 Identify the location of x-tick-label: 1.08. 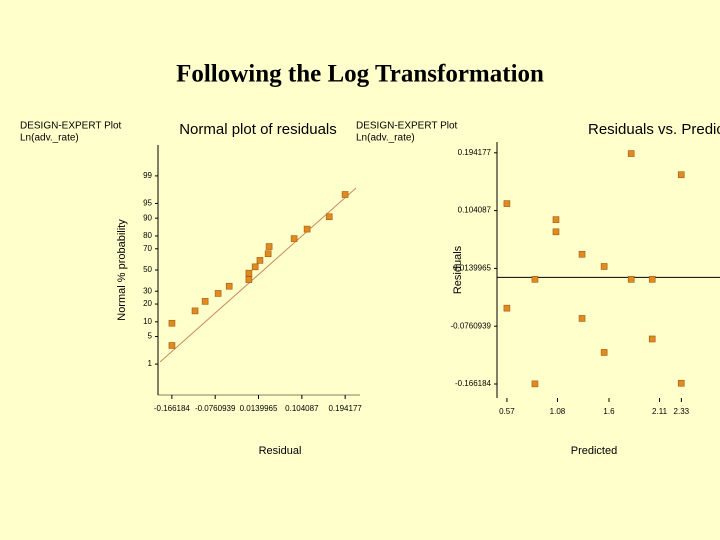
(558, 411).